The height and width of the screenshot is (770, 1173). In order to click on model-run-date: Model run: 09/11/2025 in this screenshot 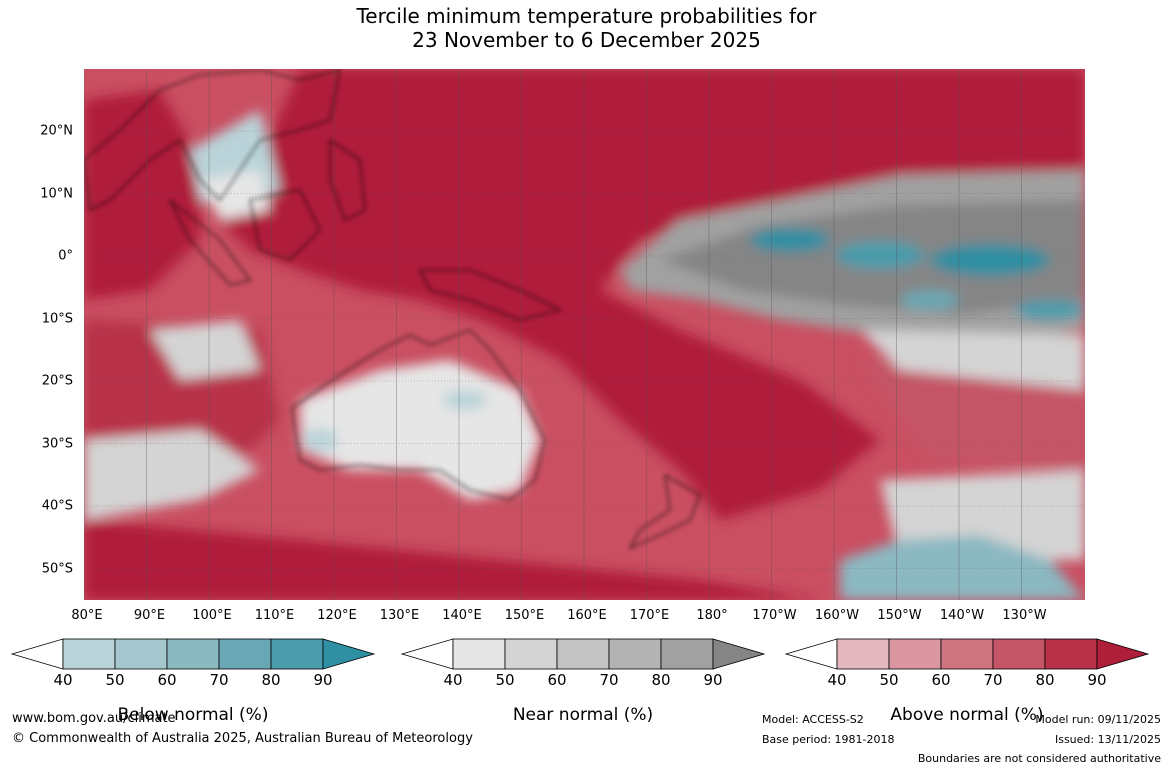, I will do `click(1098, 719)`.